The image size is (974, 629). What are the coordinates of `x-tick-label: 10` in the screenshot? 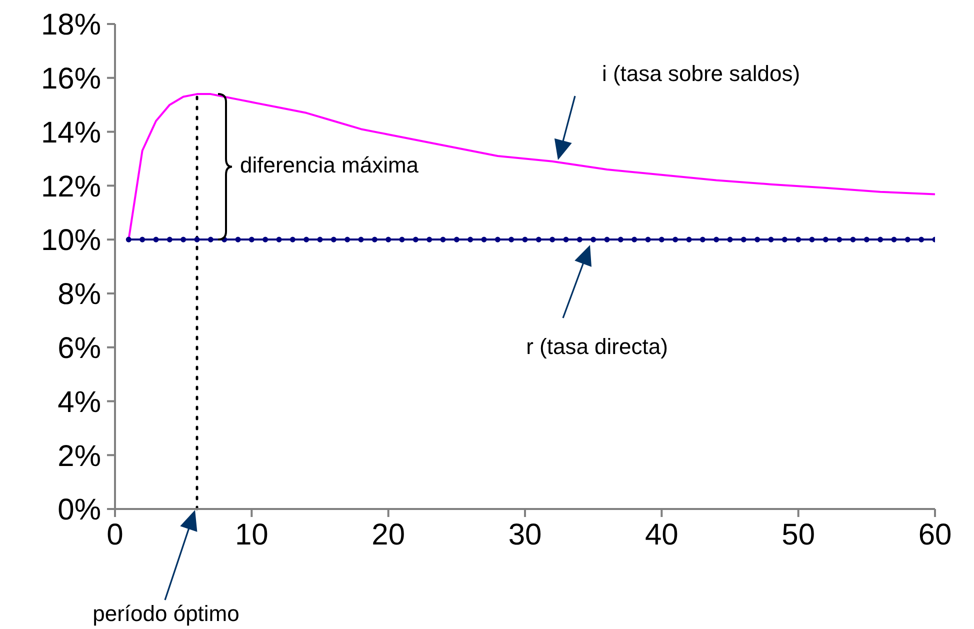 It's located at (251, 535).